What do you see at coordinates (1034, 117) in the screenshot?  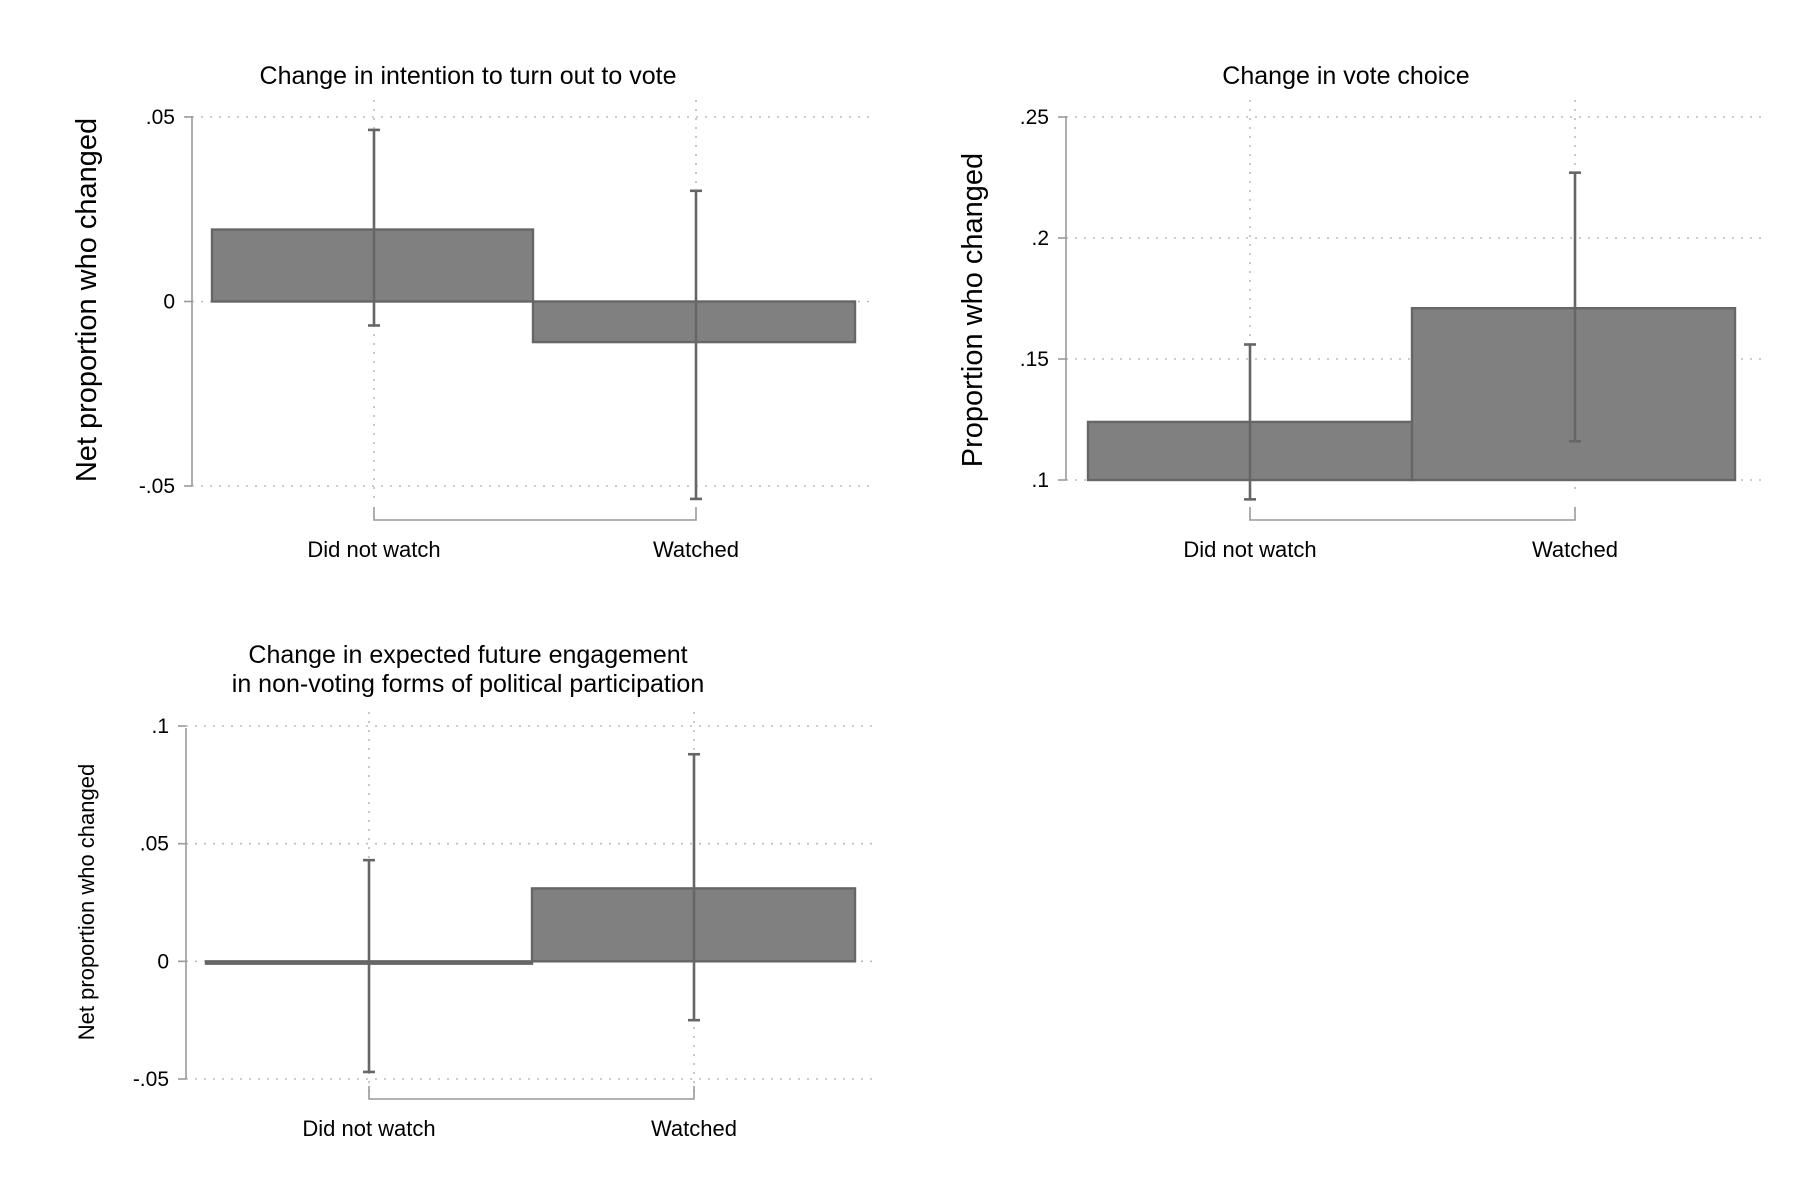 I see `y-tick-label: .25` at bounding box center [1034, 117].